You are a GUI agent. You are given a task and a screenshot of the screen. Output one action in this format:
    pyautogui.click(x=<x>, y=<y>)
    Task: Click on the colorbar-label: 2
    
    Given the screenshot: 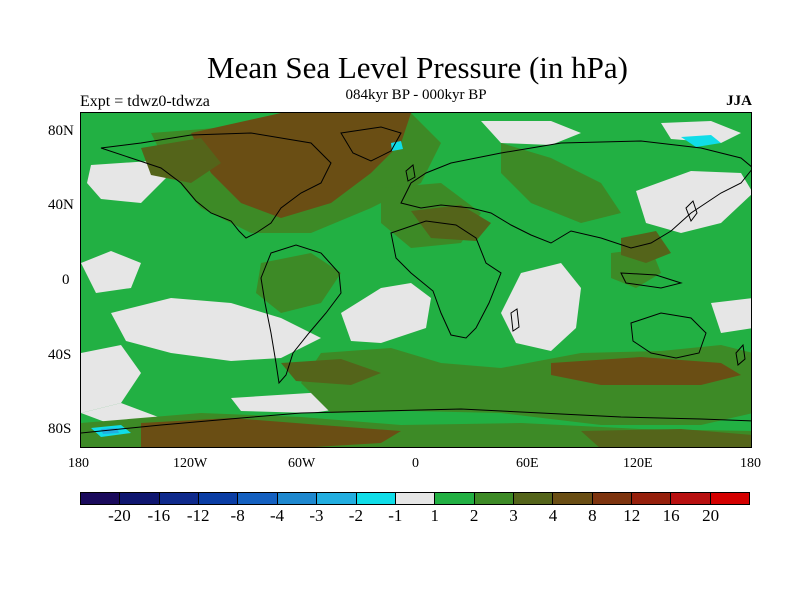 What is the action you would take?
    pyautogui.click(x=474, y=515)
    